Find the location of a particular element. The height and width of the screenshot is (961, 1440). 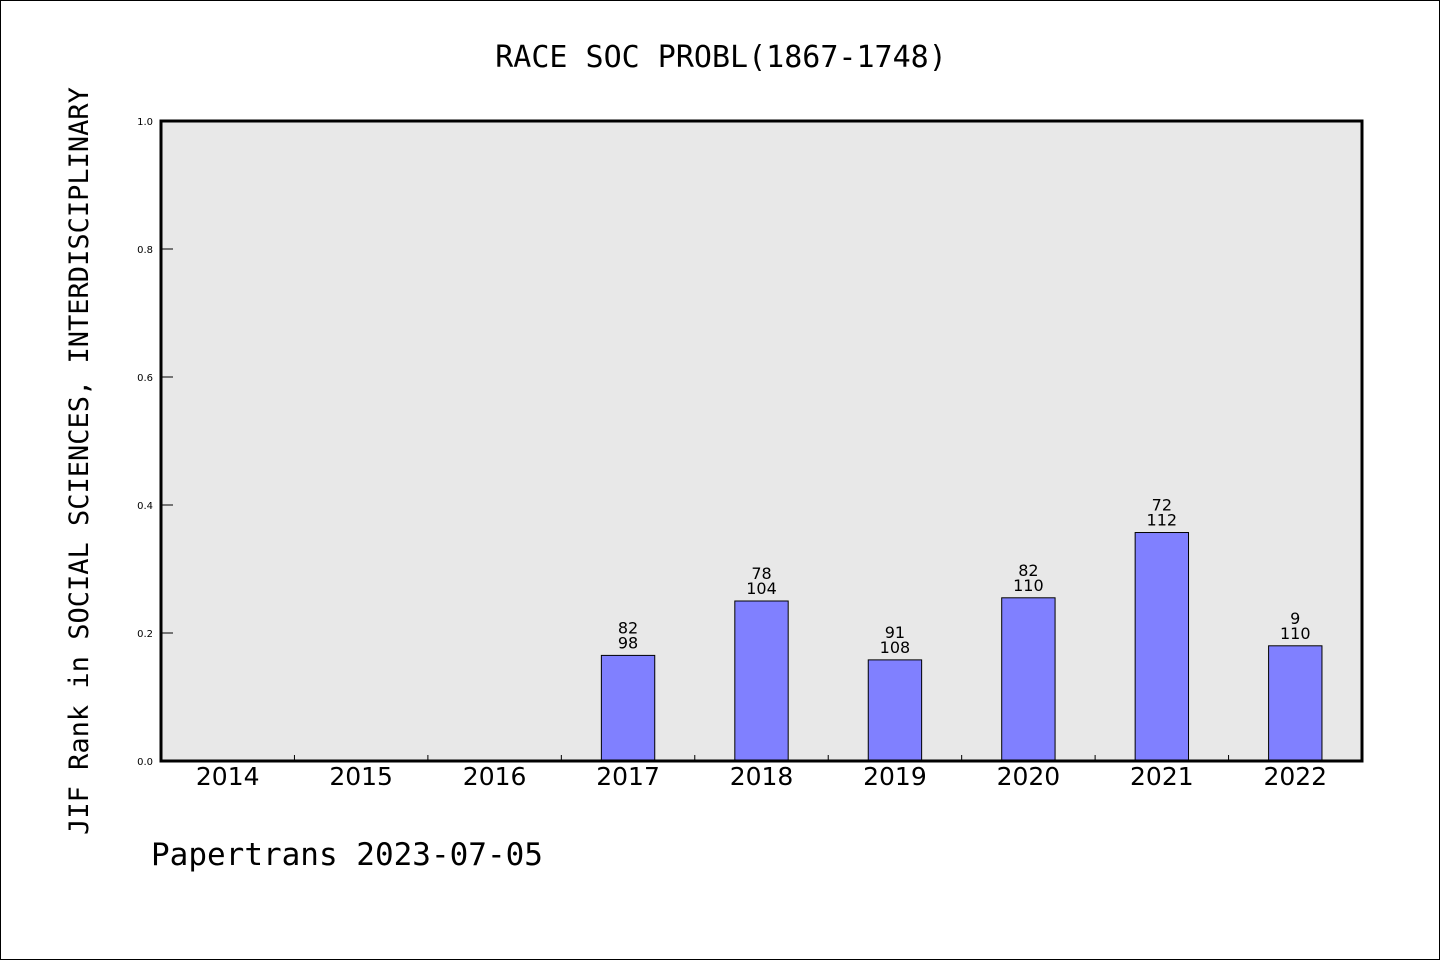

bar-total-label: 108 is located at coordinates (895, 647).